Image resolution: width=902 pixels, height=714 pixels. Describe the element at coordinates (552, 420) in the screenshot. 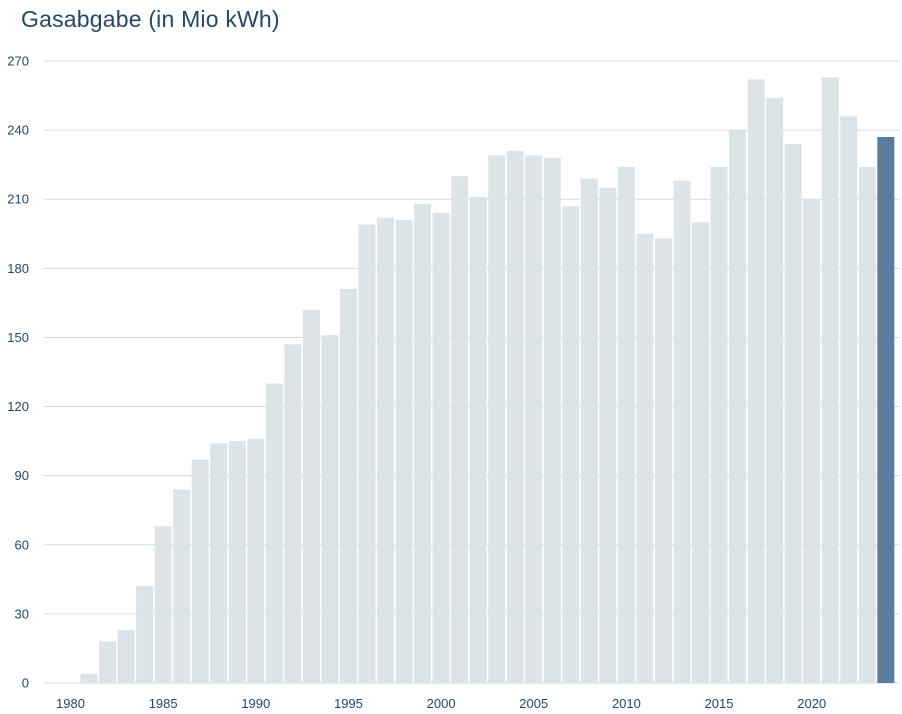

I see `bar-2006` at that location.